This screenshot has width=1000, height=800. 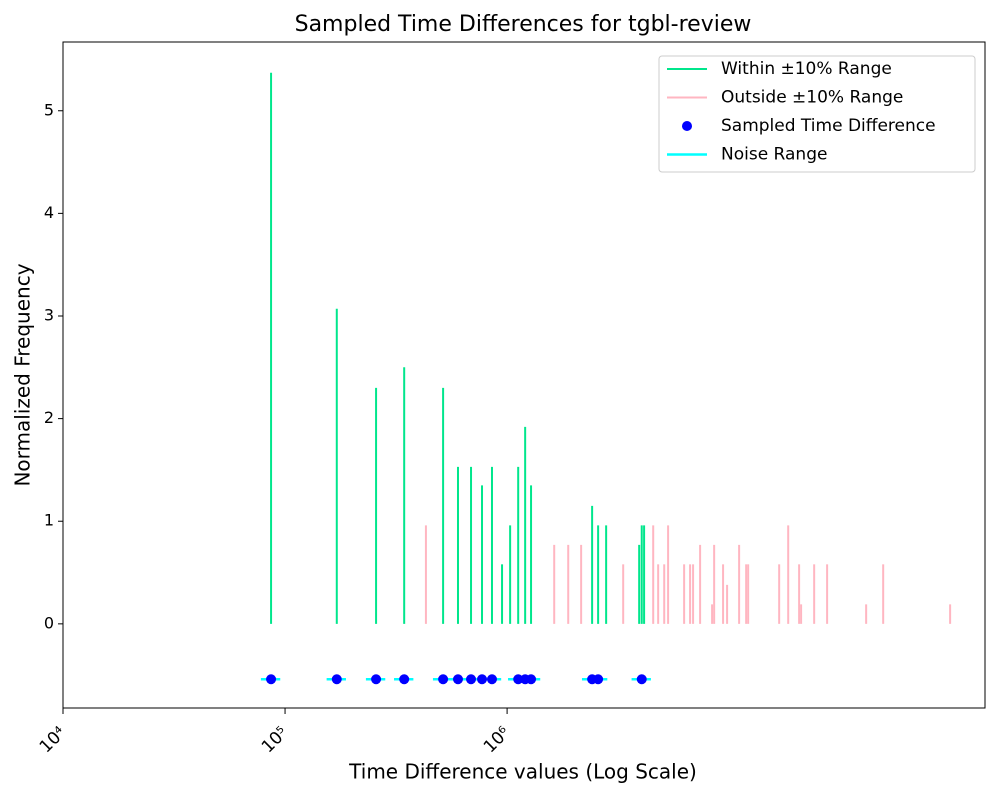 I want to click on legend-label: Within ±10% Range, so click(x=806, y=69).